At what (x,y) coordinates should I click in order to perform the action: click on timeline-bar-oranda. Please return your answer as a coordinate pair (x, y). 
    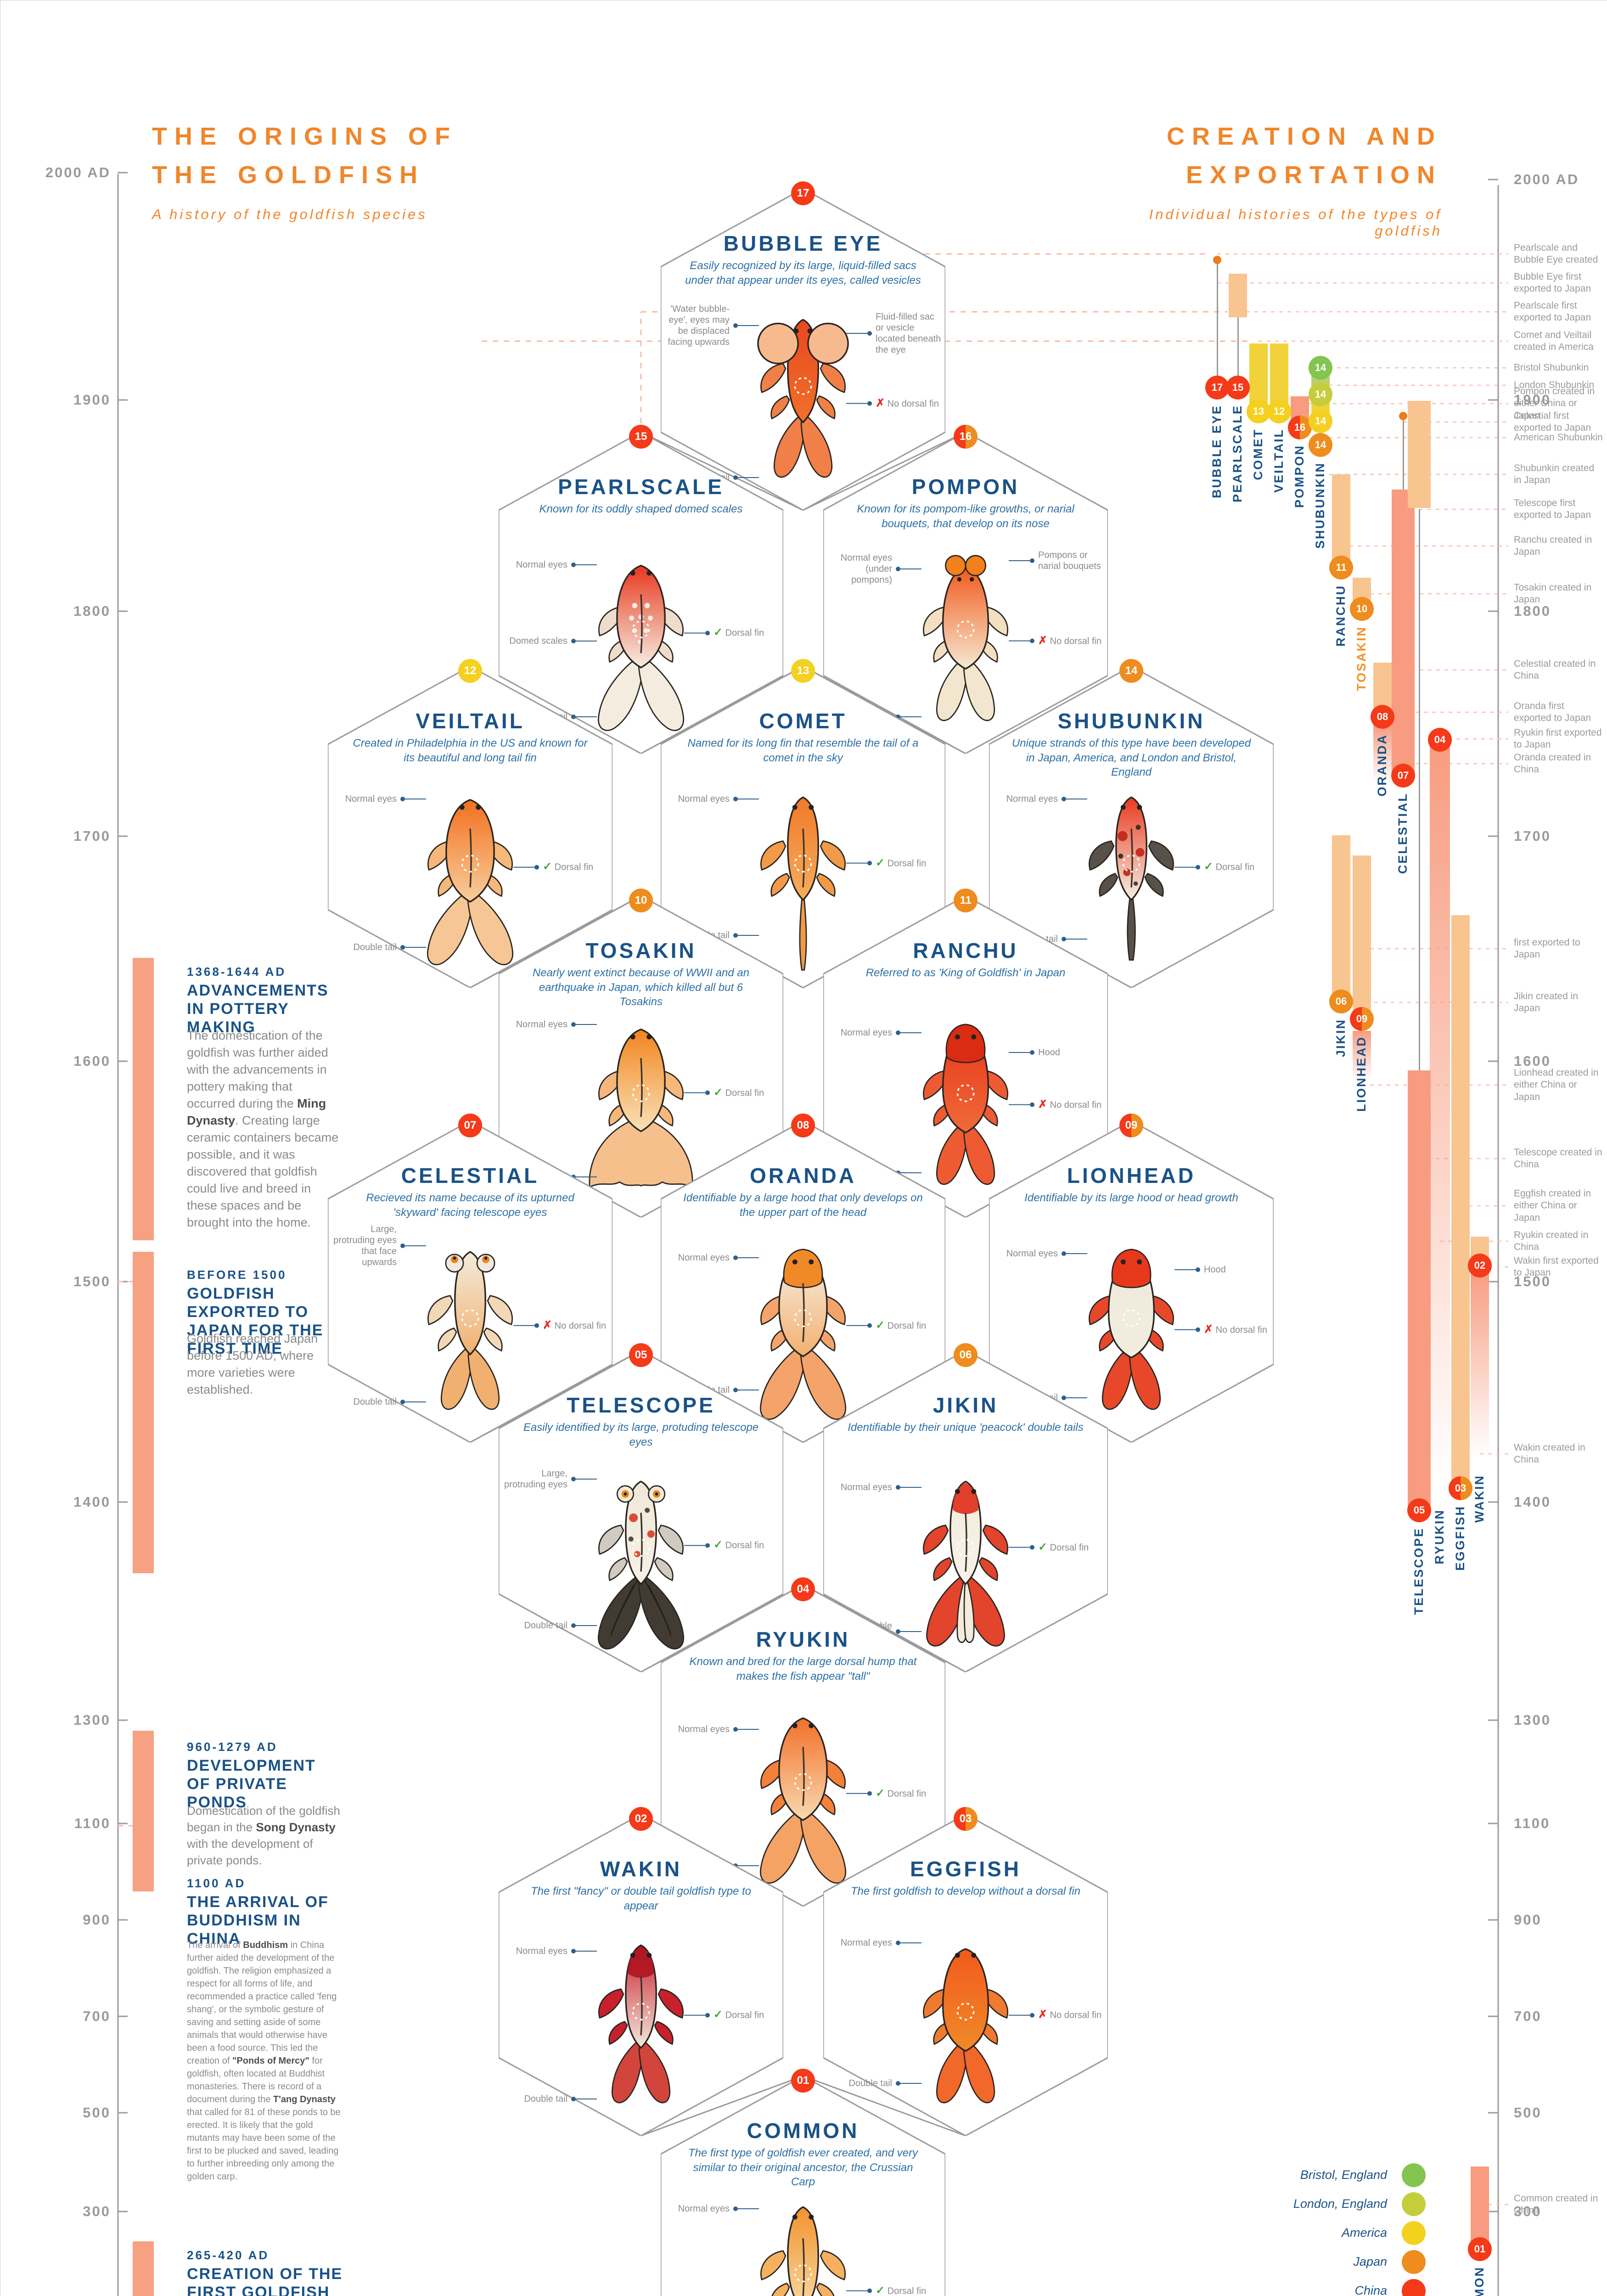
    Looking at the image, I should click on (1382, 753).